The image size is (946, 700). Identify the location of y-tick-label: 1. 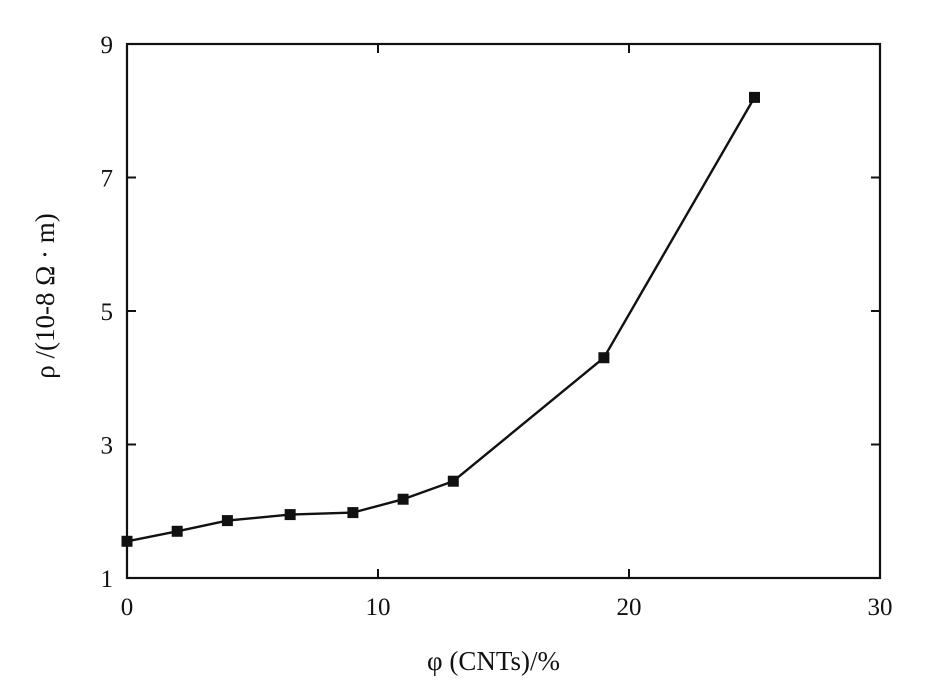
(107, 579).